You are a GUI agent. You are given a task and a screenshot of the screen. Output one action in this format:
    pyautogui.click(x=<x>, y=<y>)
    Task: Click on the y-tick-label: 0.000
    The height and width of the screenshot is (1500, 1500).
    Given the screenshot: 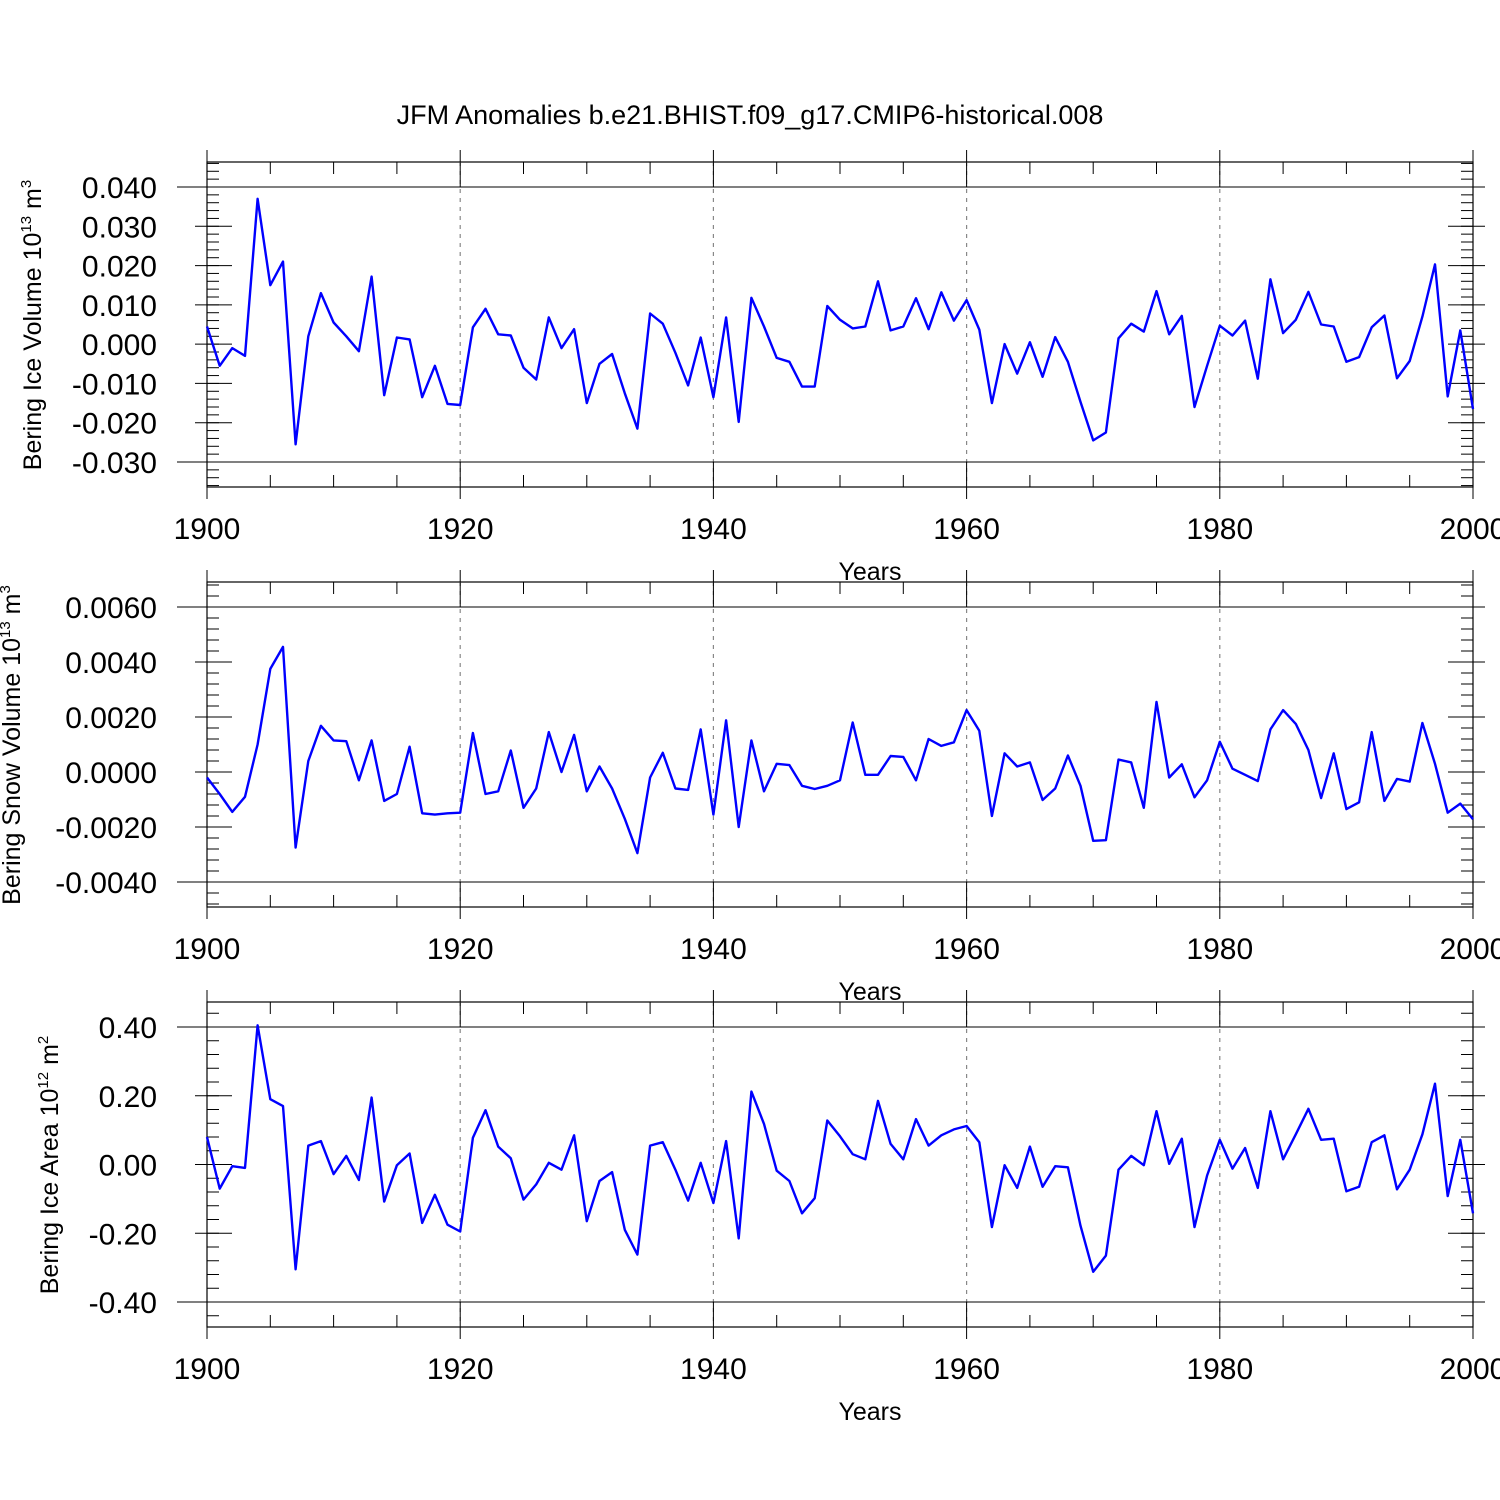 What is the action you would take?
    pyautogui.click(x=119, y=345)
    